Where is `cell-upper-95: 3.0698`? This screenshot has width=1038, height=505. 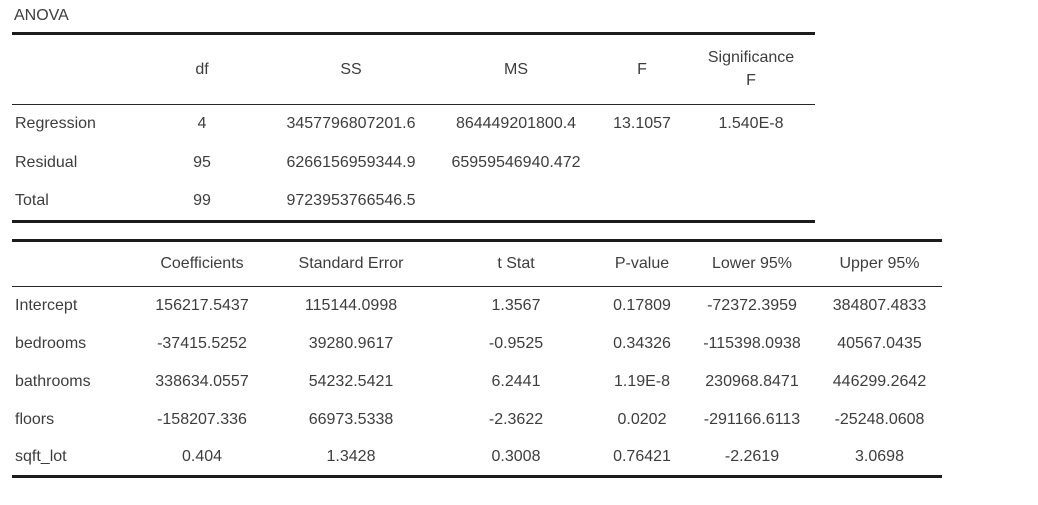 cell-upper-95: 3.0698 is located at coordinates (879, 456).